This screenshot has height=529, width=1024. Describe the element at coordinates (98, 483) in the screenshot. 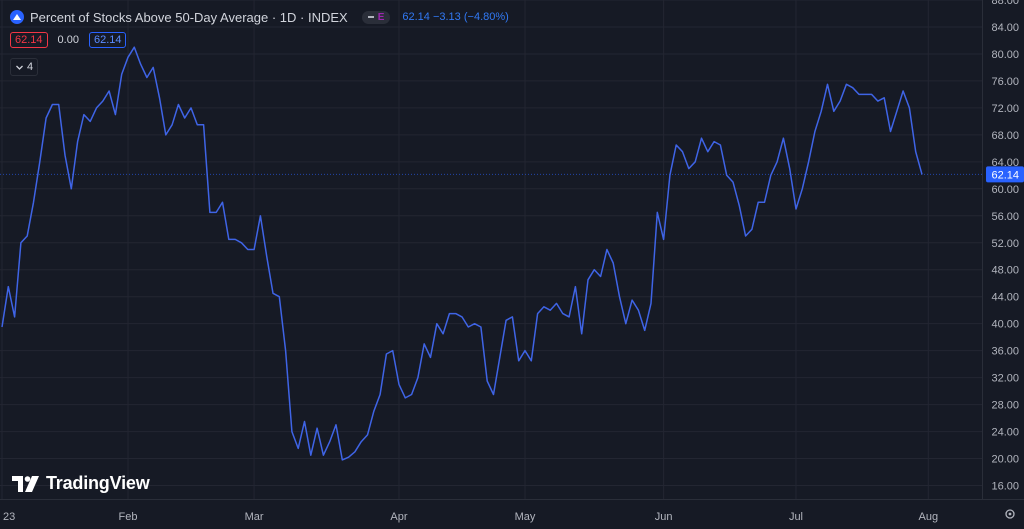

I see `logo-text: TradingView` at that location.